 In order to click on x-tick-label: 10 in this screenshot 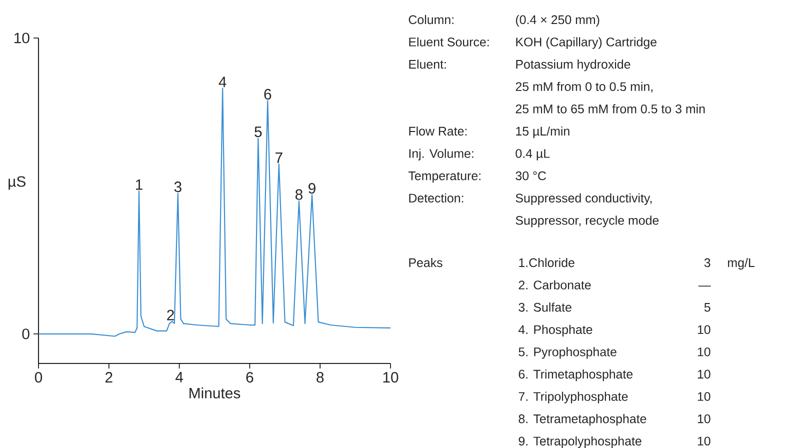, I will do `click(390, 377)`.